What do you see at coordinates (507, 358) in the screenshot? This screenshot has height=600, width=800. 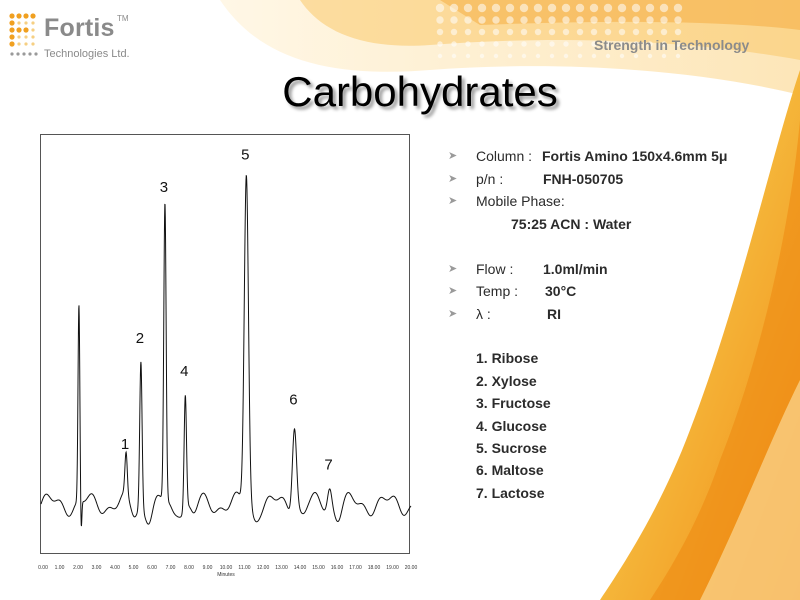 I see `compound-item: 1. Ribose` at bounding box center [507, 358].